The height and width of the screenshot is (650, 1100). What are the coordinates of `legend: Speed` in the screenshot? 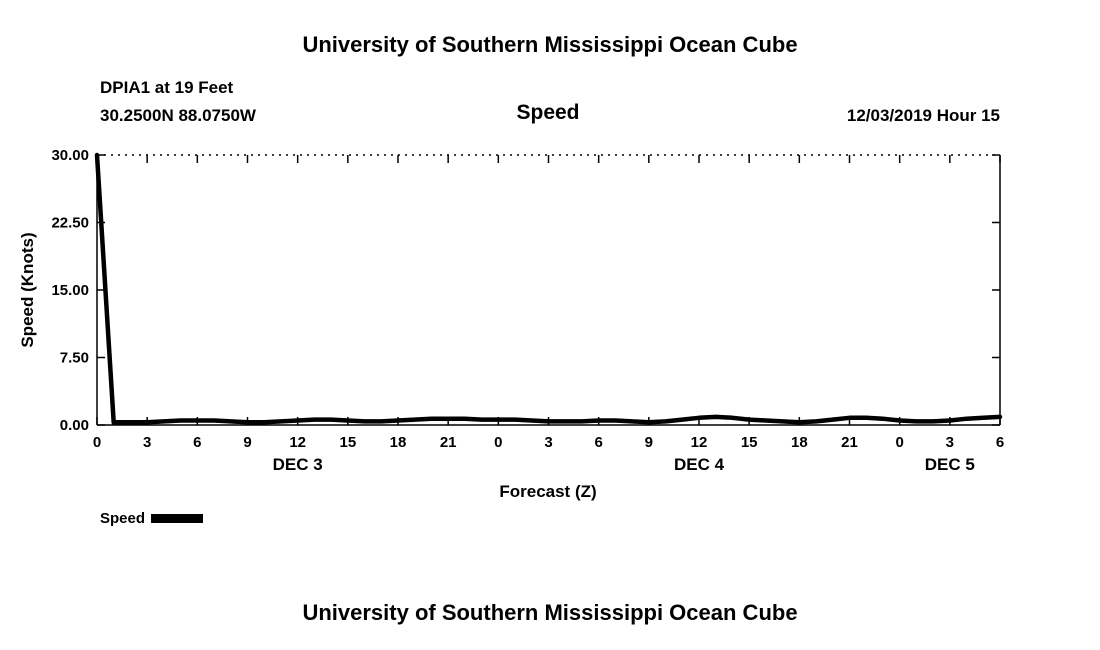 It's located at (152, 518).